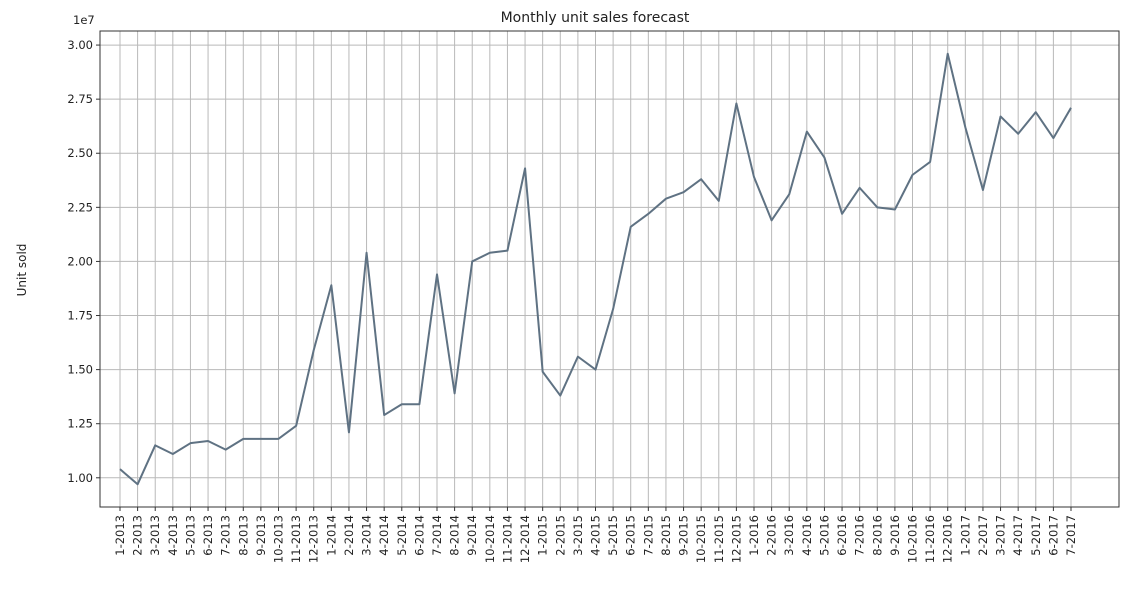  Describe the element at coordinates (80, 370) in the screenshot. I see `y-tick-label: 1.50` at that location.